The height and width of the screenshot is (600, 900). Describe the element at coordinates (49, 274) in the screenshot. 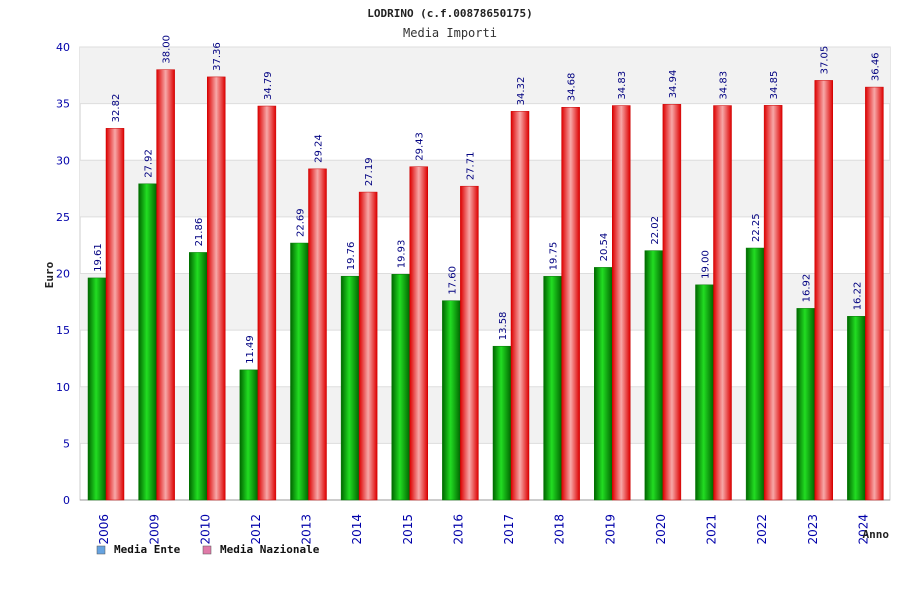

I see `y-axis-label: Euro` at that location.